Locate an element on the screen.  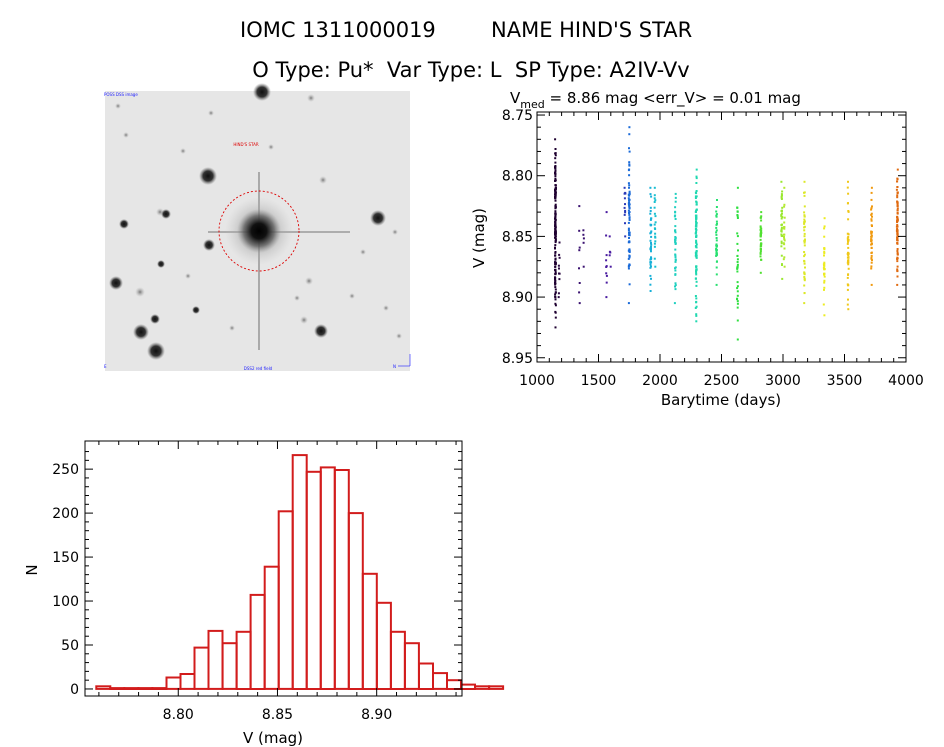
hist-bars is located at coordinates (300, 572).